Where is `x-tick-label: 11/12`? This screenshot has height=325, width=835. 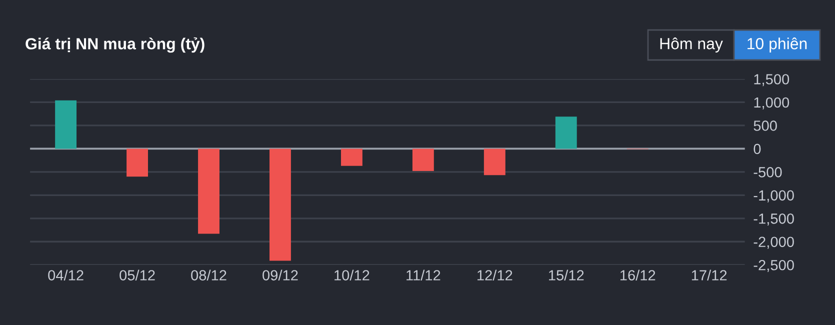 x-tick-label: 11/12 is located at coordinates (423, 275).